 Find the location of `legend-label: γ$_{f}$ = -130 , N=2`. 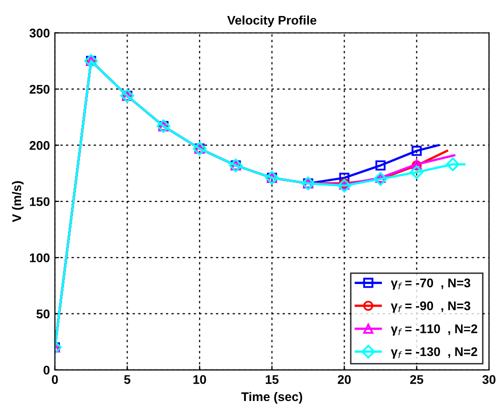

legend-label: γ$_{f}$ = -130 , N=2 is located at coordinates (434, 353).